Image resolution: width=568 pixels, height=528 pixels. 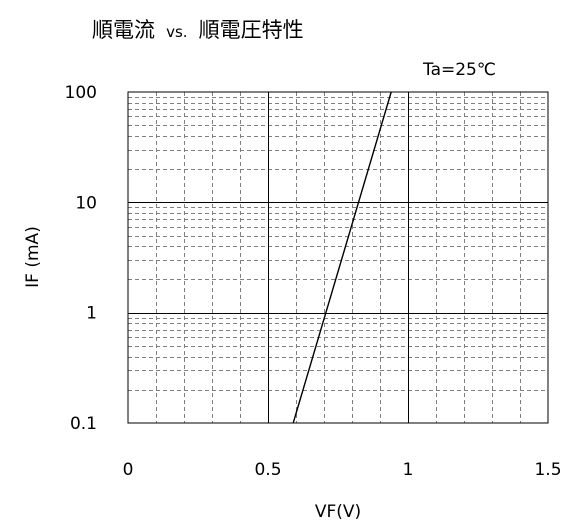 I want to click on chart-title-part2: 順電圧特性, so click(x=251, y=30).